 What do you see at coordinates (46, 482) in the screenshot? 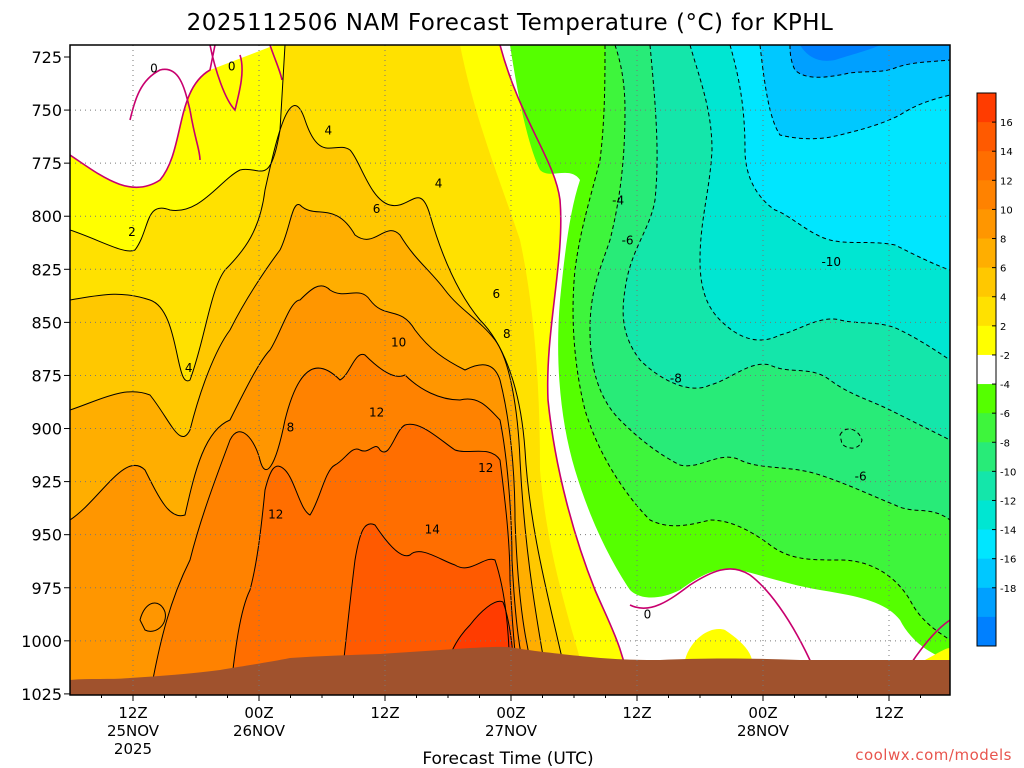
I see `y-tick-label: 925` at bounding box center [46, 482].